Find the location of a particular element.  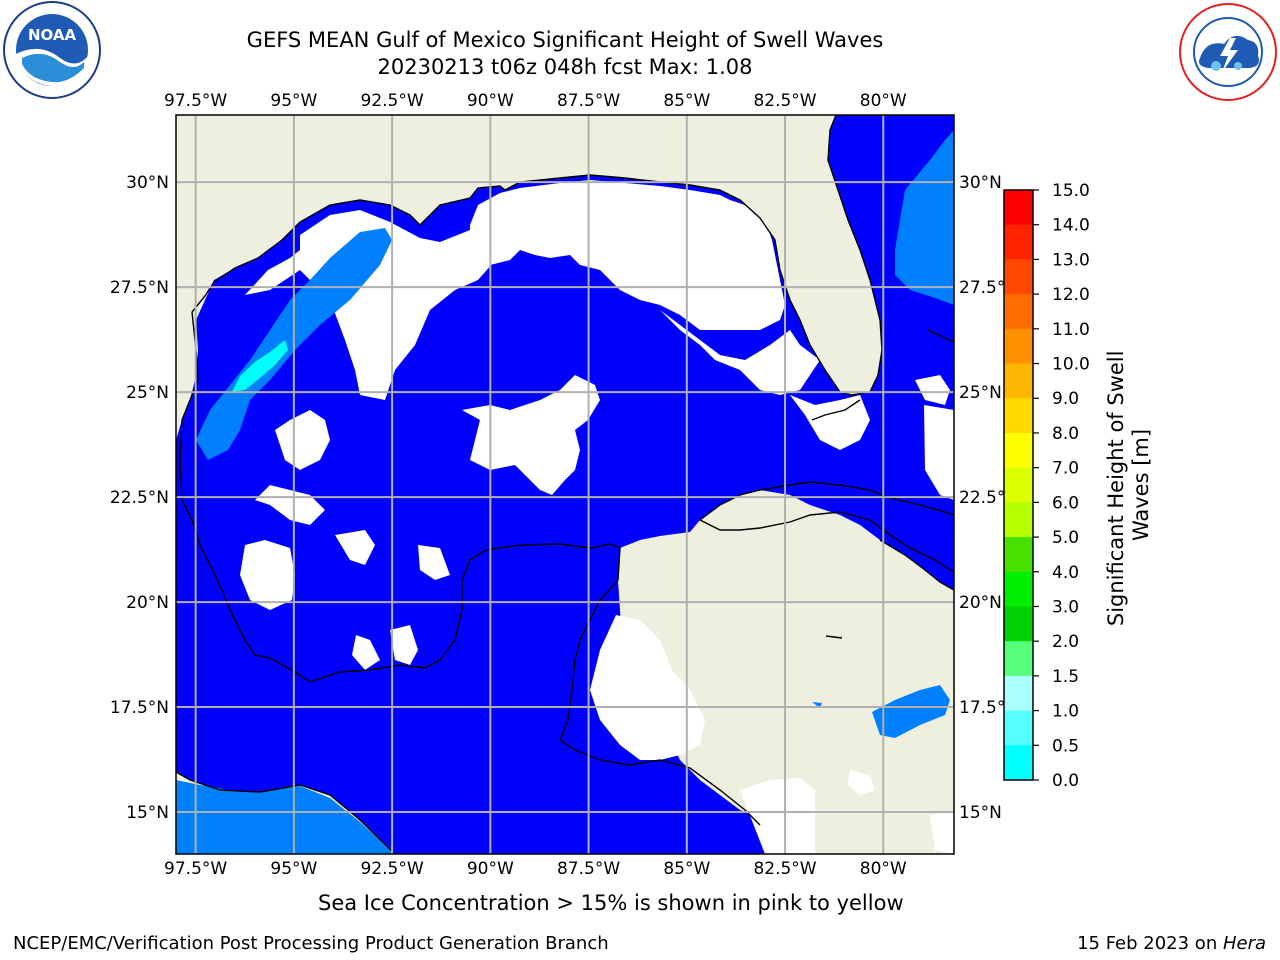

lat-tick-left: 25°N is located at coordinates (147, 393).